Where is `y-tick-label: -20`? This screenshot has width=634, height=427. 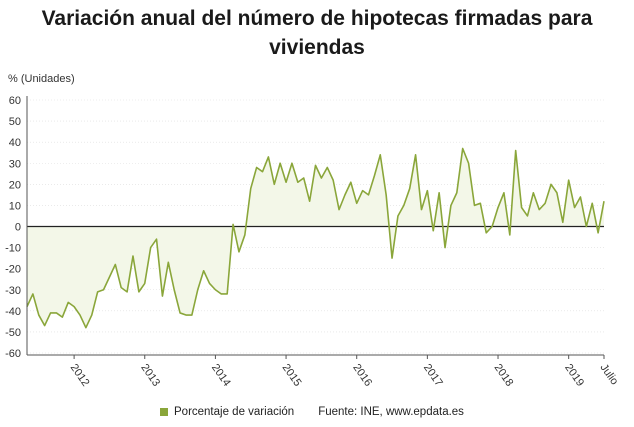 y-tick-label: -20 is located at coordinates (13, 270).